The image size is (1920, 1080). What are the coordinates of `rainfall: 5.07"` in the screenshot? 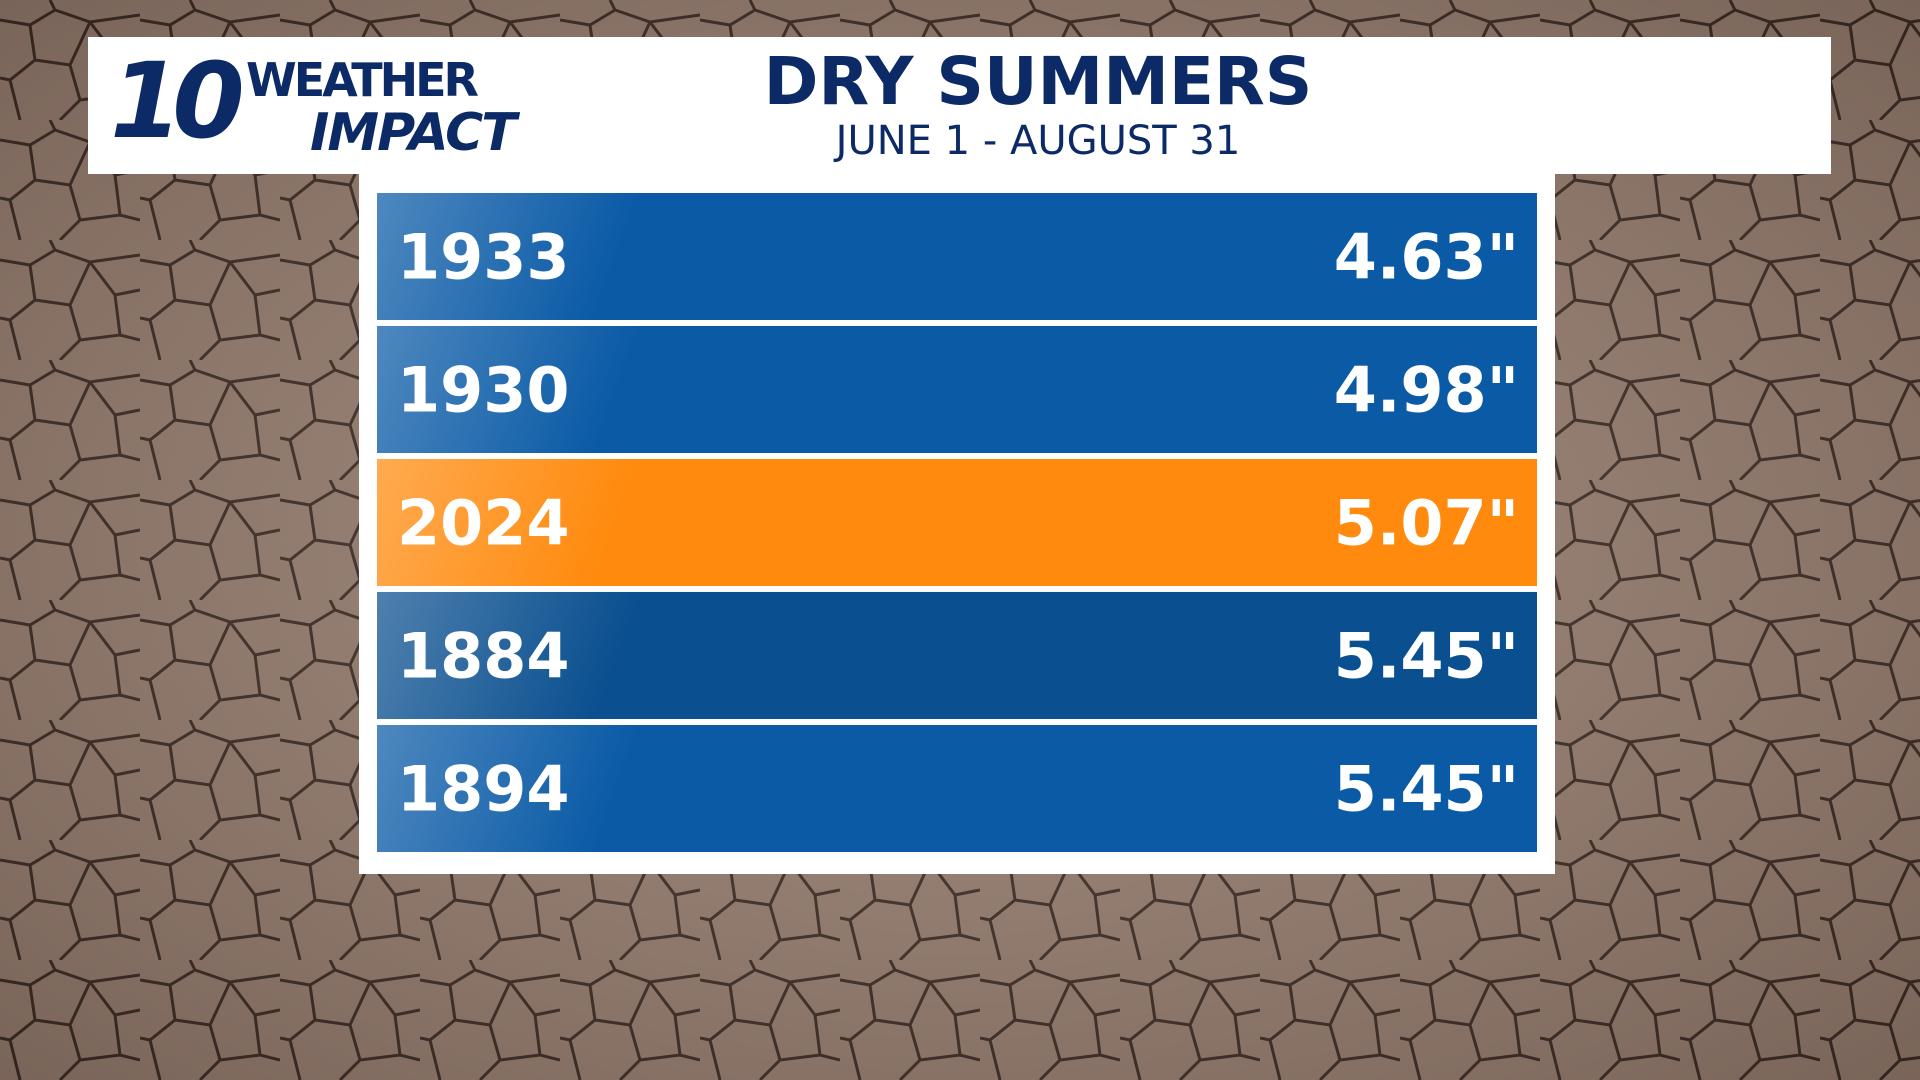 It's located at (1426, 522).